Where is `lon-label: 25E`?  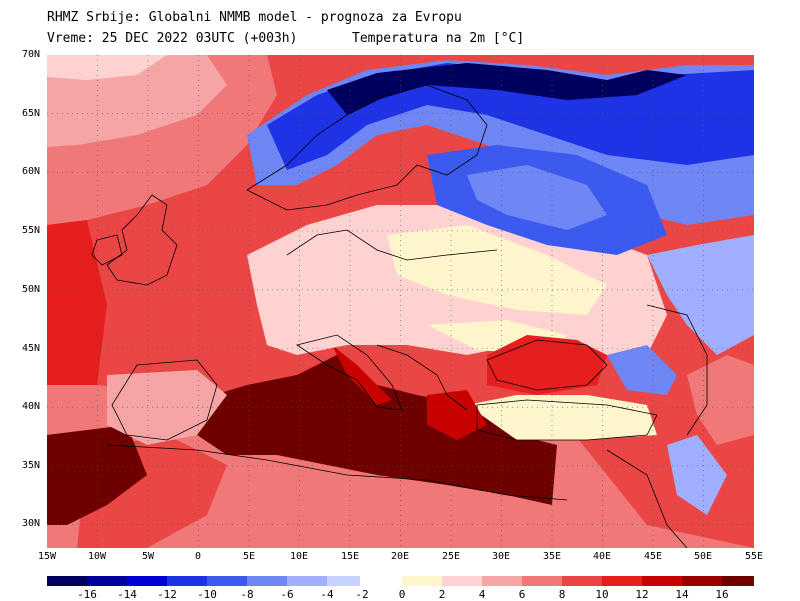
lon-label: 25E is located at coordinates (451, 556).